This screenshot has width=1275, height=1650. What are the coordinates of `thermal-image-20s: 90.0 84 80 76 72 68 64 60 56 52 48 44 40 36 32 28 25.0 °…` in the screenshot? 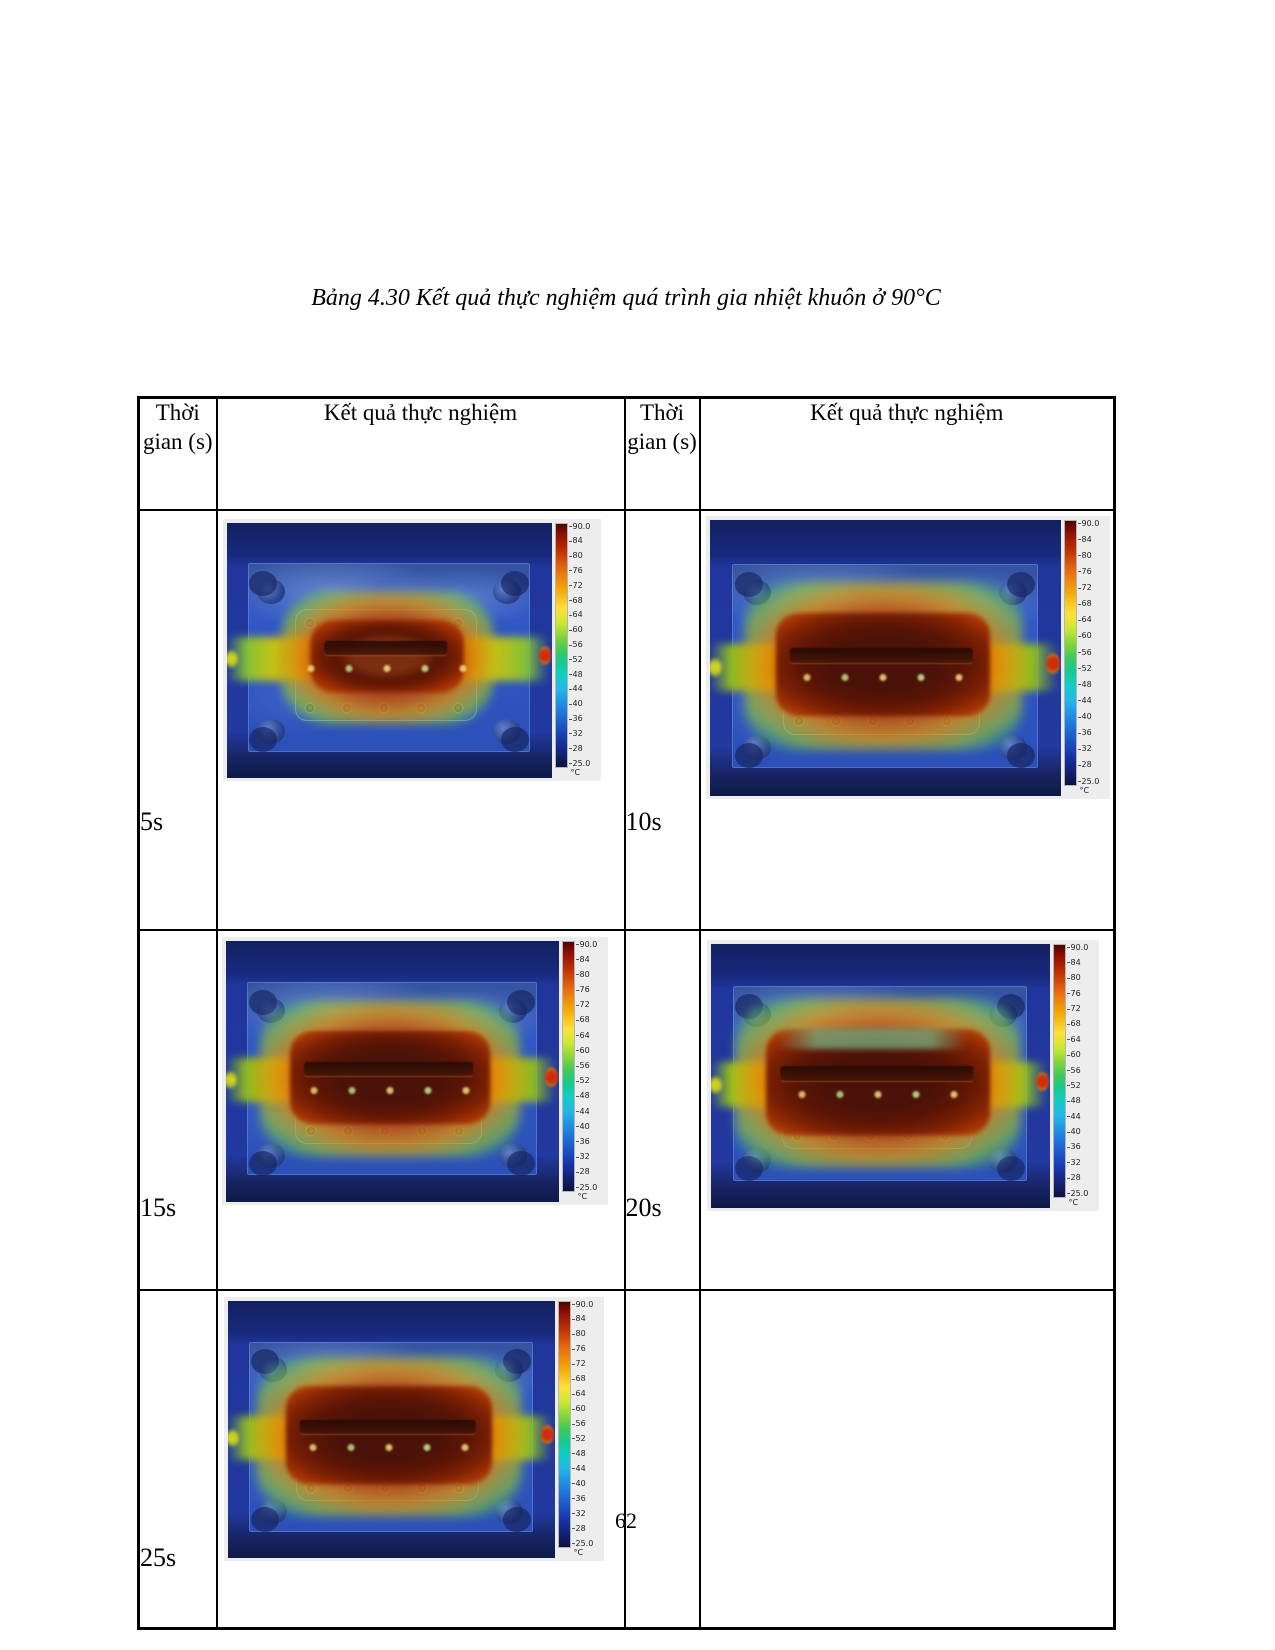 It's located at (902, 1075).